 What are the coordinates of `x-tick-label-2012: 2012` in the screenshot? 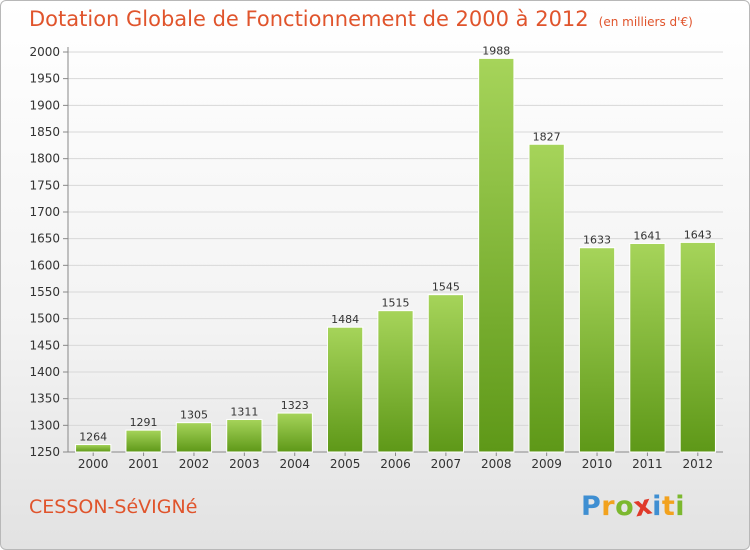 It's located at (698, 464).